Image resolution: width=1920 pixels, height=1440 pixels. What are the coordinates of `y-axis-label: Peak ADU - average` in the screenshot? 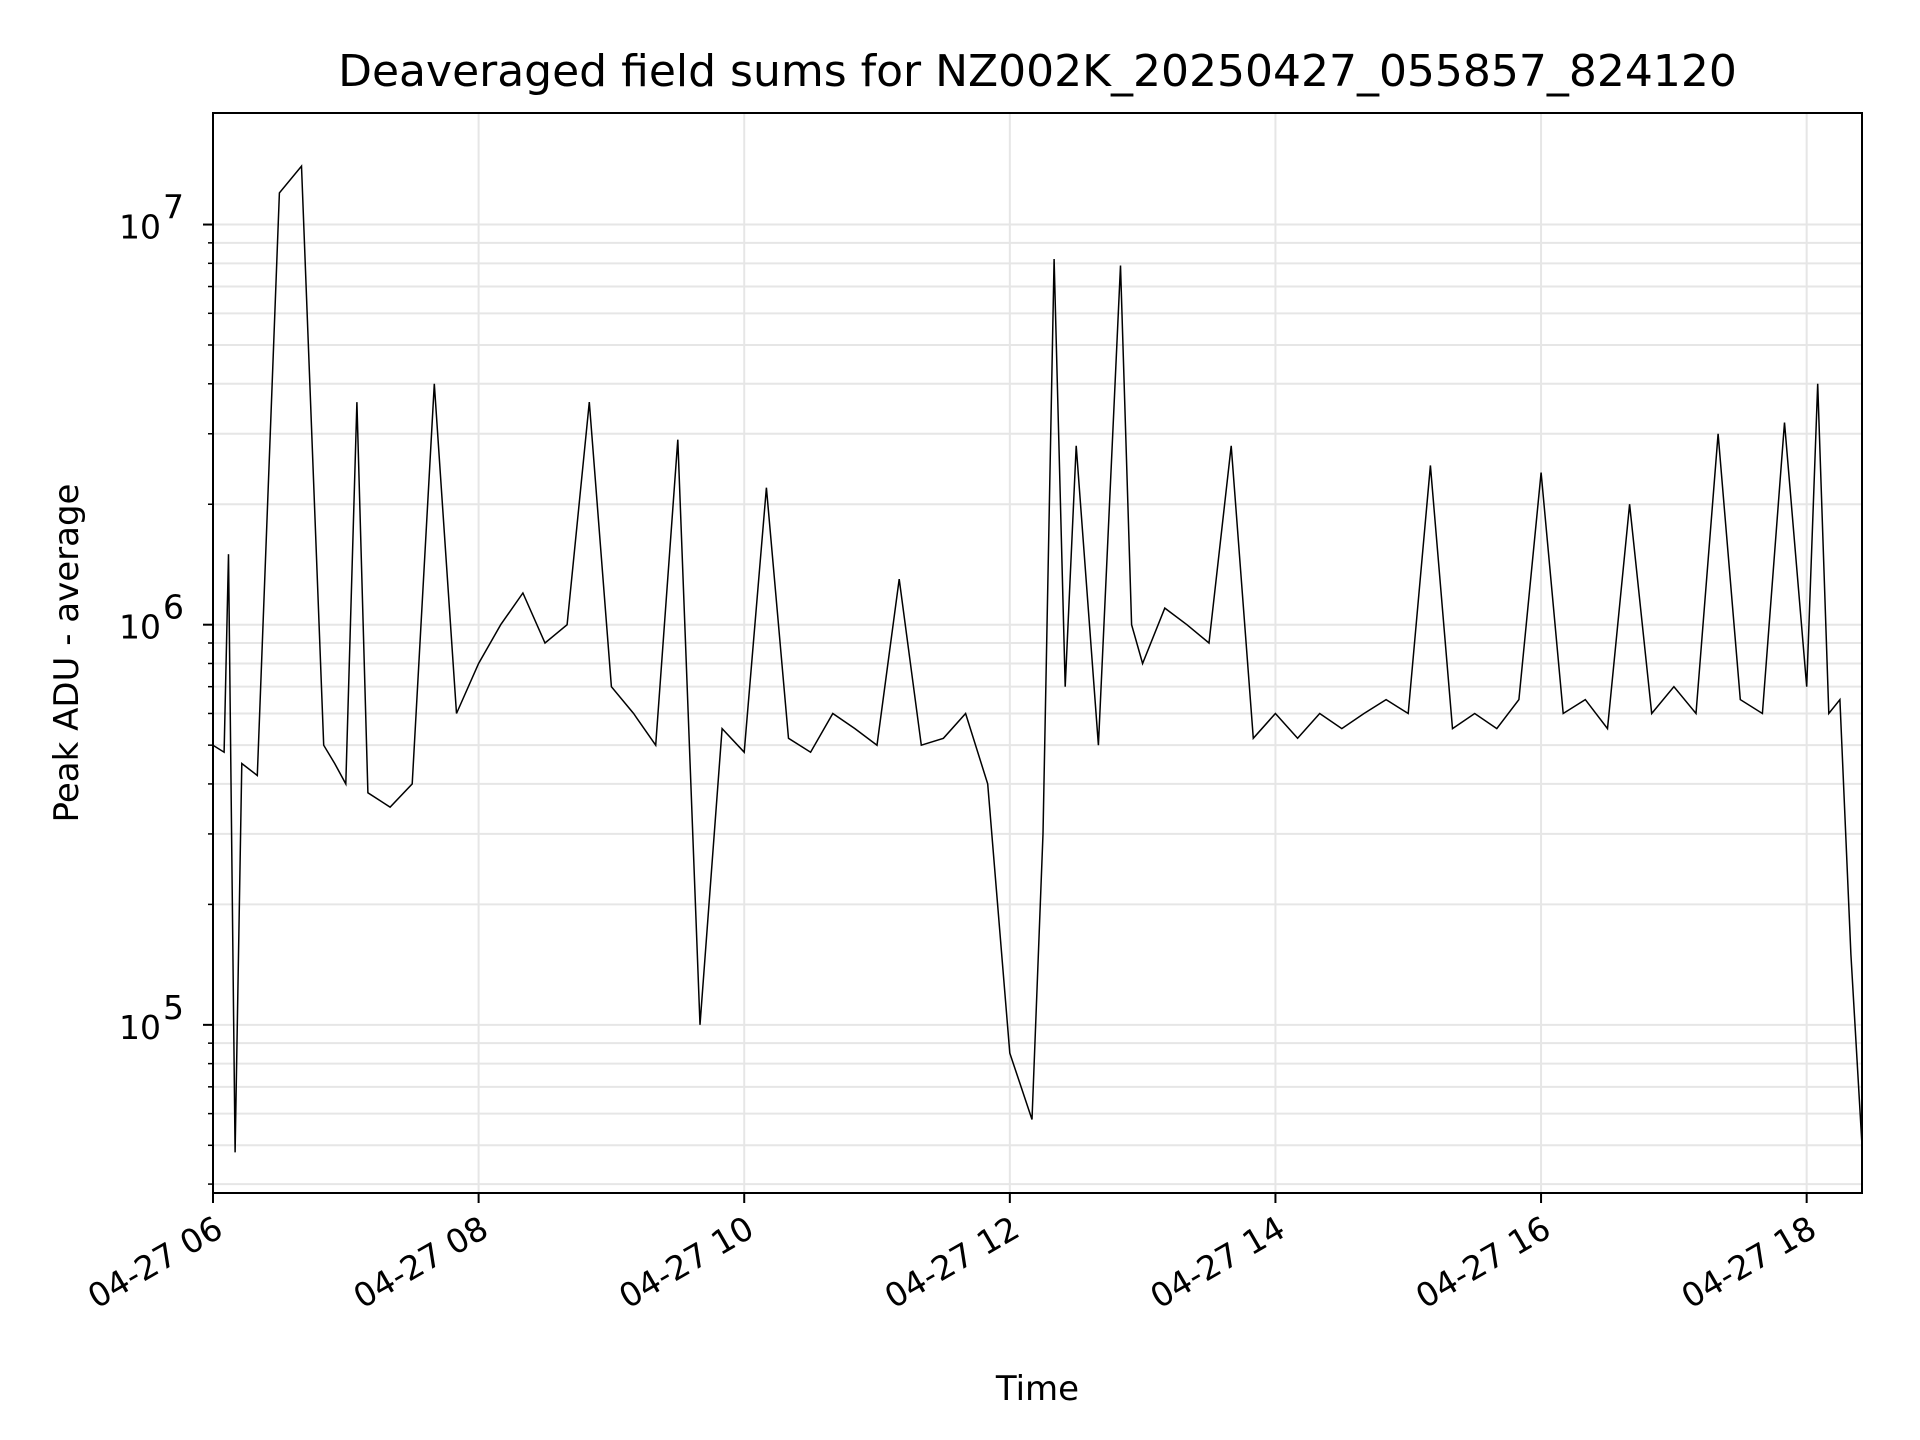 It's located at (67, 653).